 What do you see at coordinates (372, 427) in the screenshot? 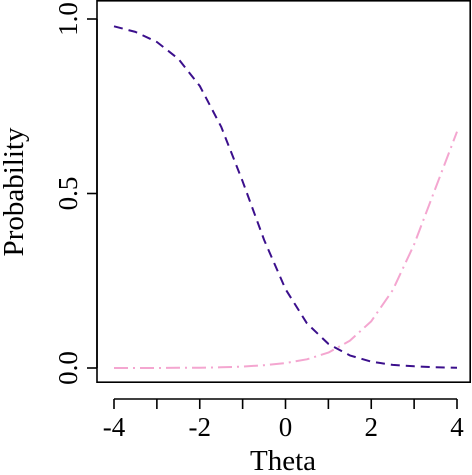
I see `x-tick-label: 2` at bounding box center [372, 427].